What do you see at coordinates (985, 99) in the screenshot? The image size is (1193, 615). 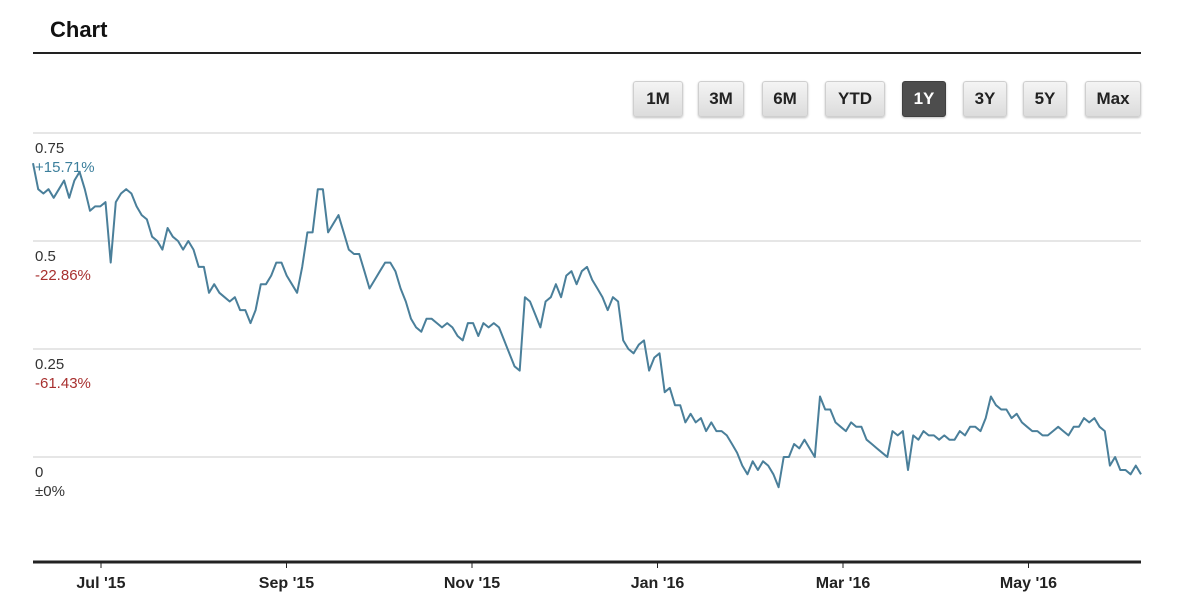 I see `range-button-3y: 3Y` at bounding box center [985, 99].